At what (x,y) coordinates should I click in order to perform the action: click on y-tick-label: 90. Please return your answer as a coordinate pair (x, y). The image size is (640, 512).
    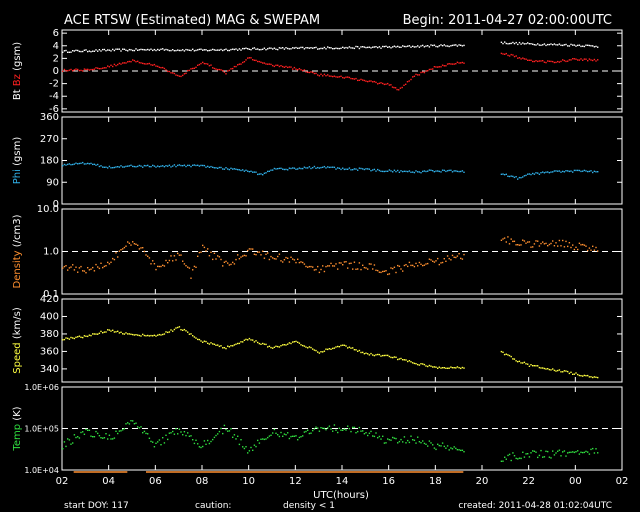
    Looking at the image, I should click on (52, 182).